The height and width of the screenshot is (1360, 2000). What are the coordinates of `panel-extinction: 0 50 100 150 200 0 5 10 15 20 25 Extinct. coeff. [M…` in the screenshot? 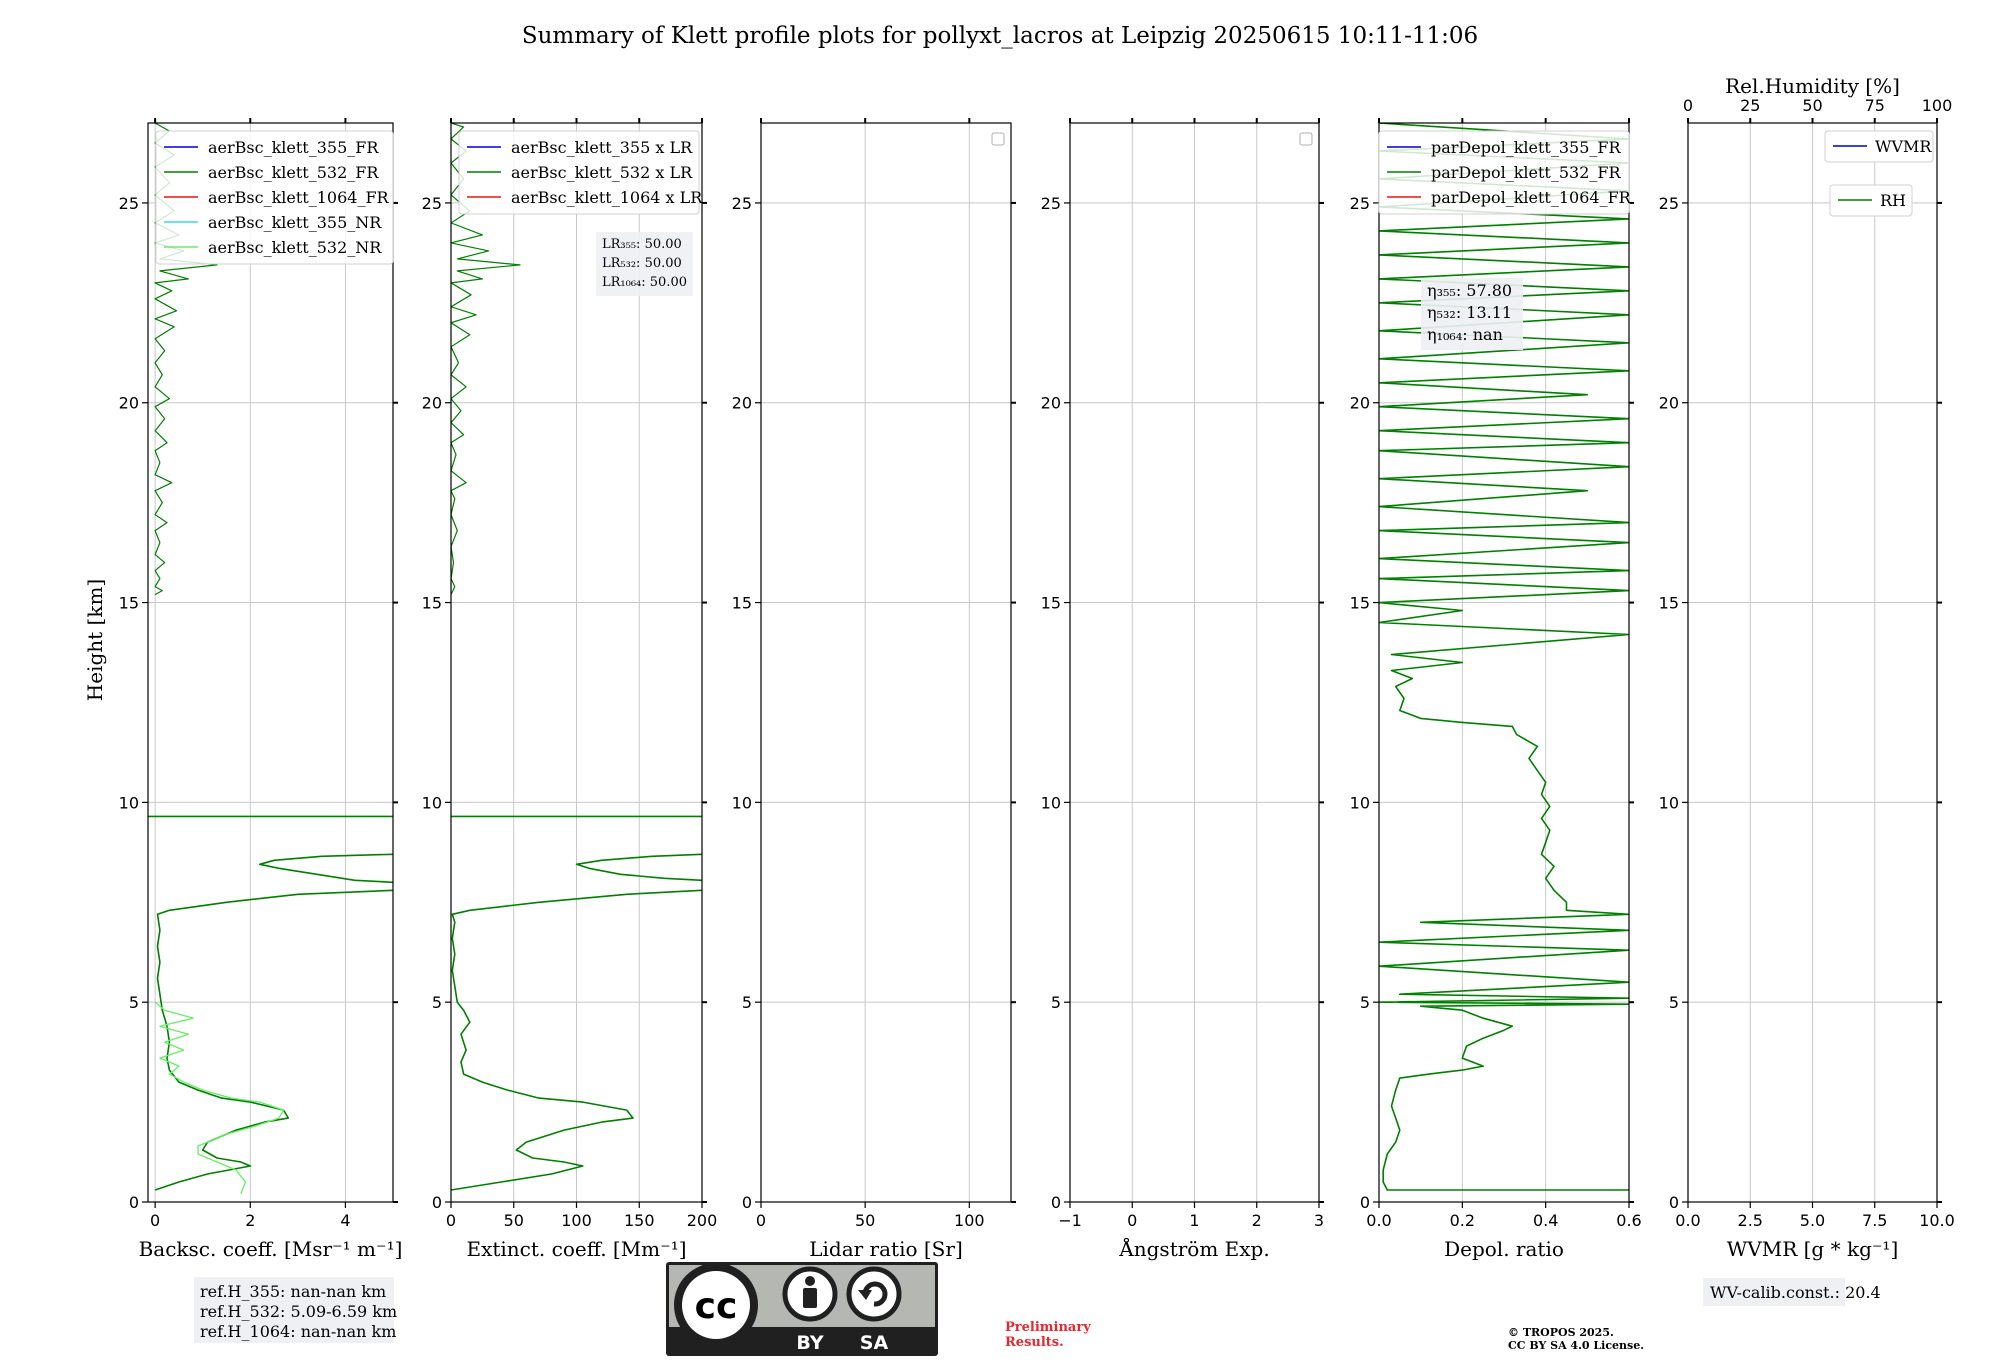 It's located at (570, 689).